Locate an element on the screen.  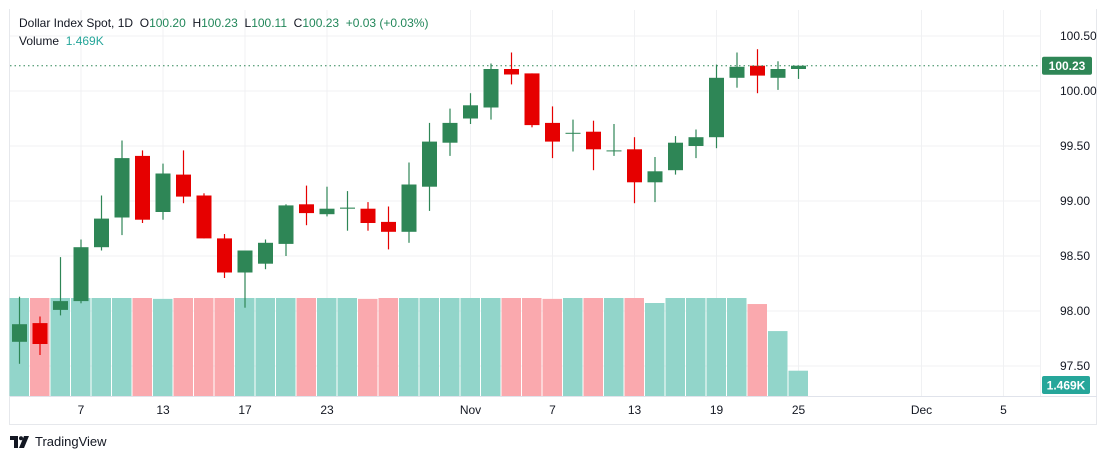
volume-badge-bg is located at coordinates (1066, 385).